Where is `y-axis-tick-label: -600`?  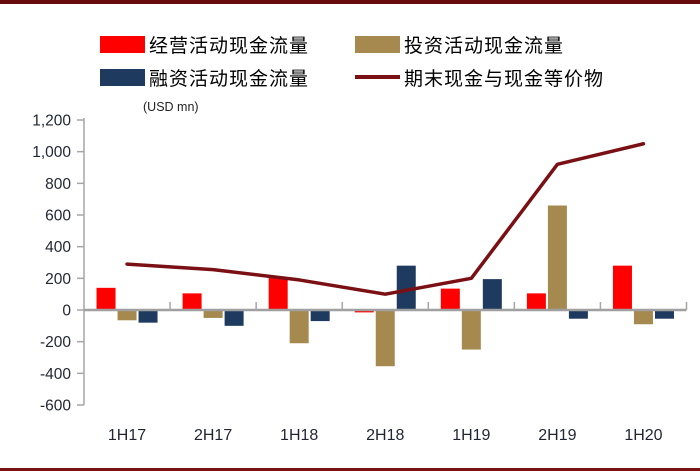 y-axis-tick-label: -600 is located at coordinates (55, 406).